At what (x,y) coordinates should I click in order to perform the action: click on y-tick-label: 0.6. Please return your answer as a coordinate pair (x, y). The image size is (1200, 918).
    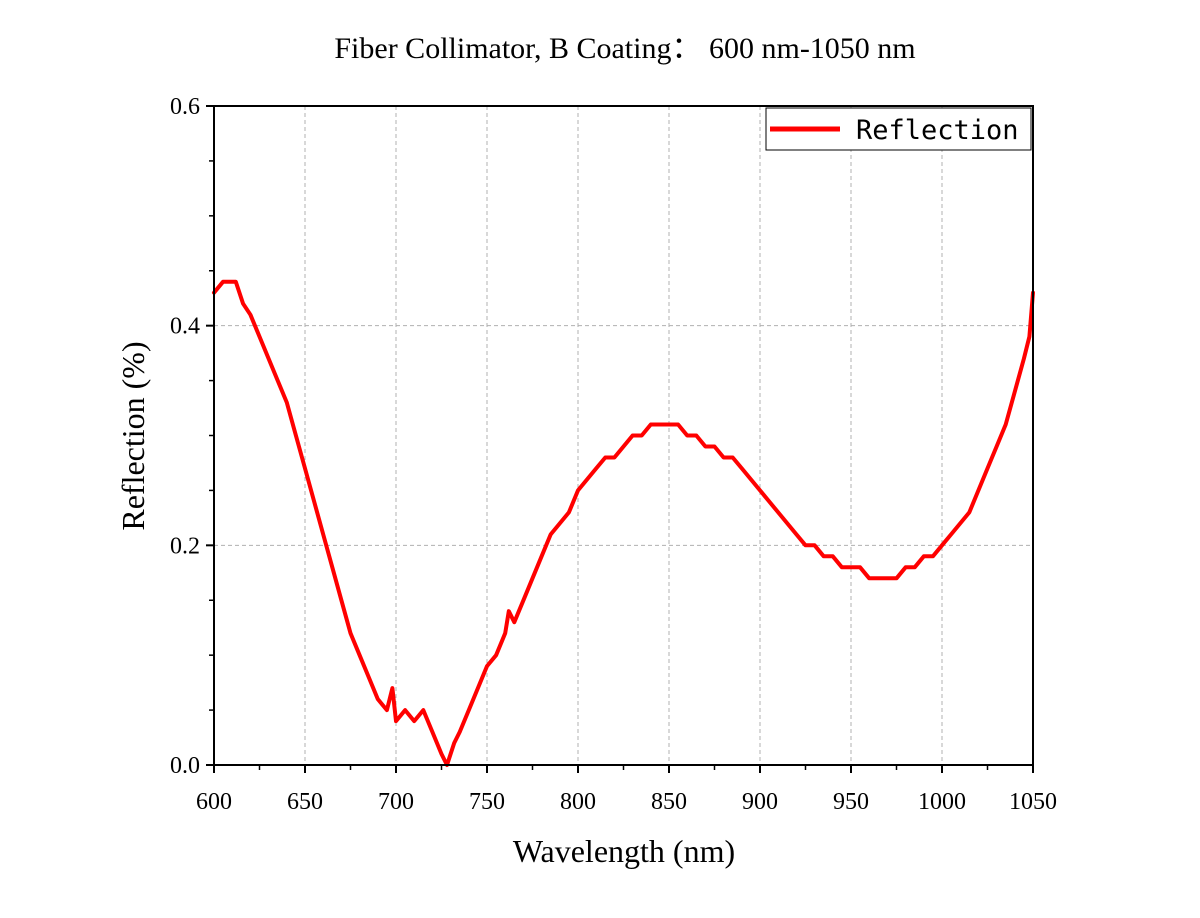
    Looking at the image, I should click on (185, 107).